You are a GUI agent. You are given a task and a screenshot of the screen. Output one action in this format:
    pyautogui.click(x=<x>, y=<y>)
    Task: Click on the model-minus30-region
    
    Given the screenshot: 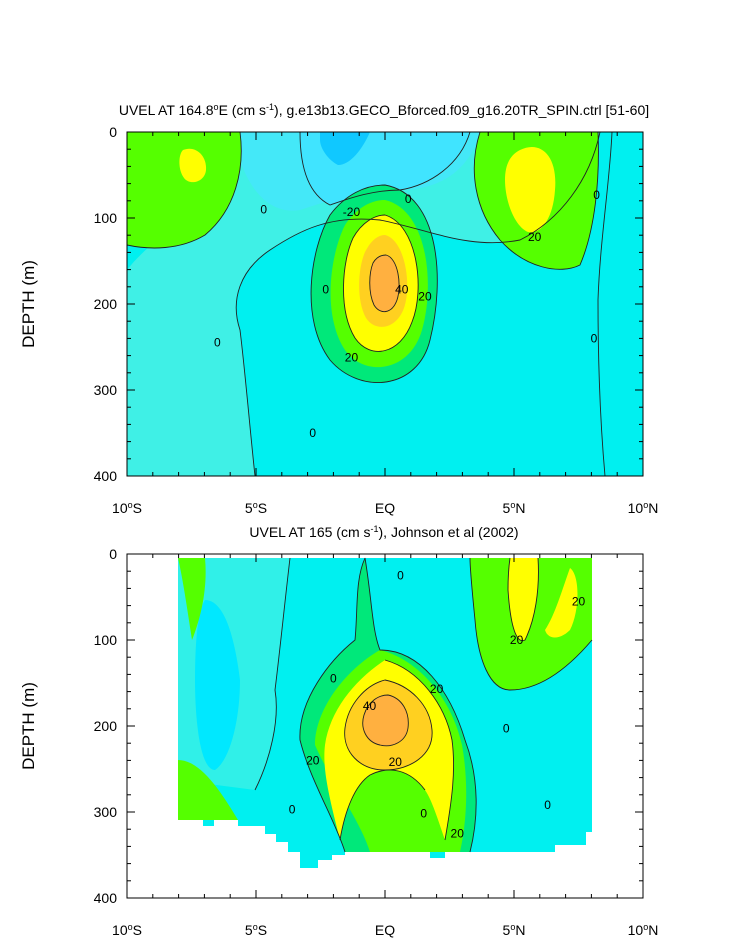 What is the action you would take?
    pyautogui.click(x=345, y=148)
    